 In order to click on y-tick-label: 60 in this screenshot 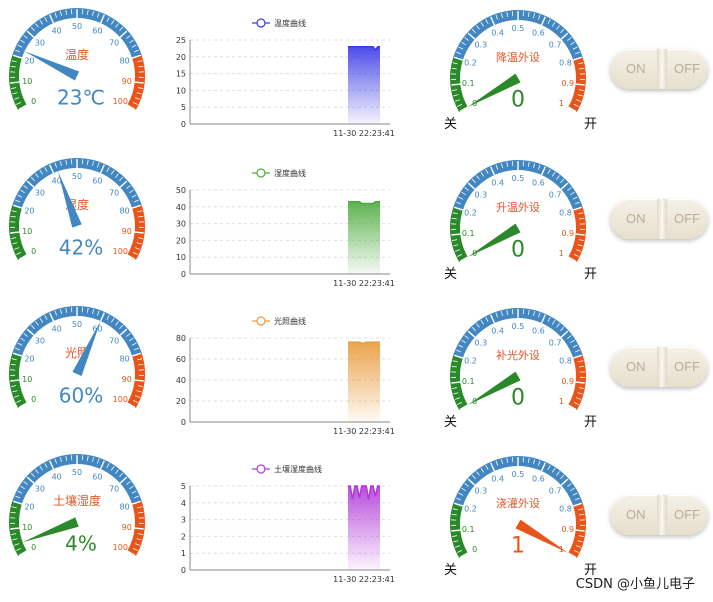, I will do `click(181, 359)`.